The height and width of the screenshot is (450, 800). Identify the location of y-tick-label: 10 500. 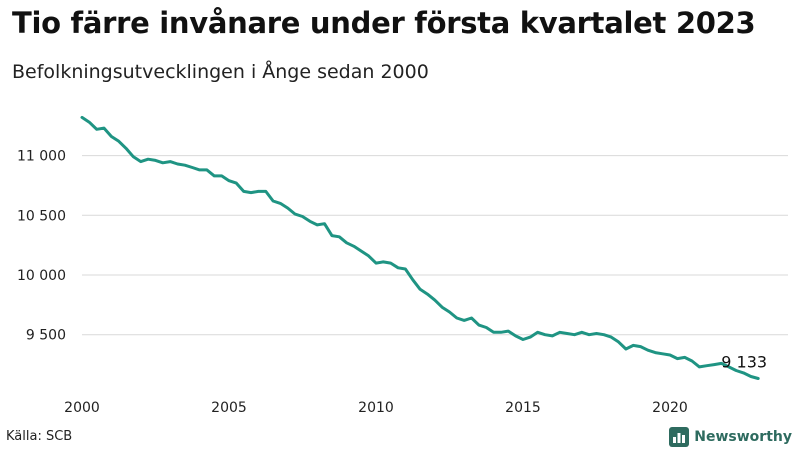
(41, 216).